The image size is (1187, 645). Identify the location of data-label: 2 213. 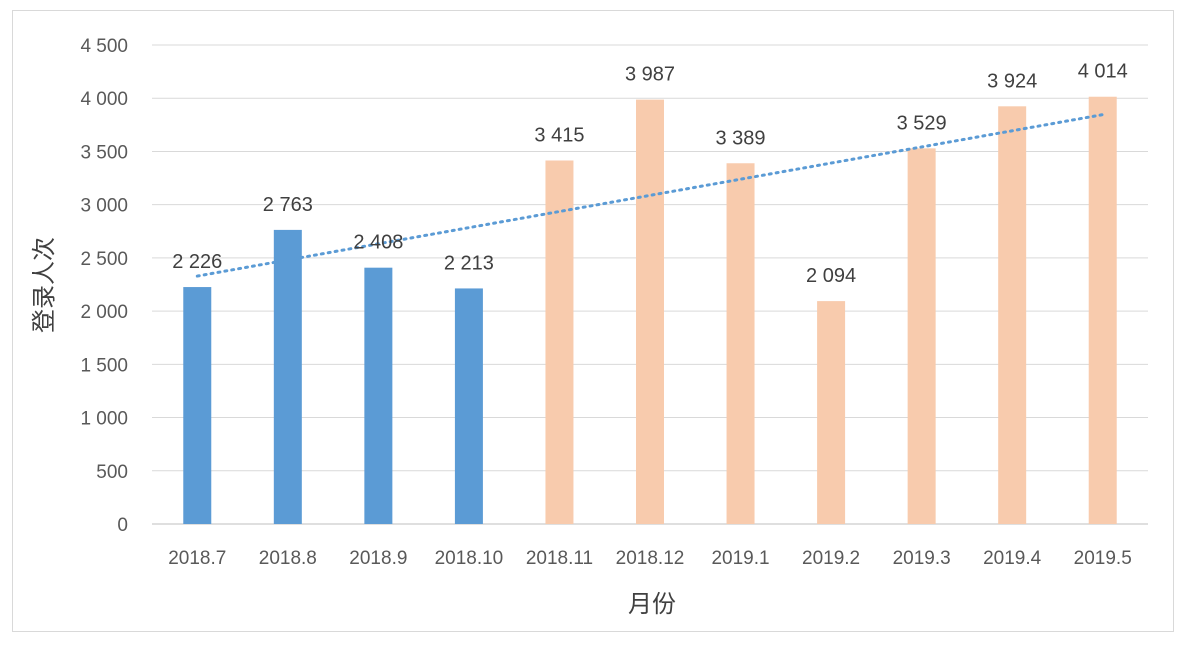
(469, 263).